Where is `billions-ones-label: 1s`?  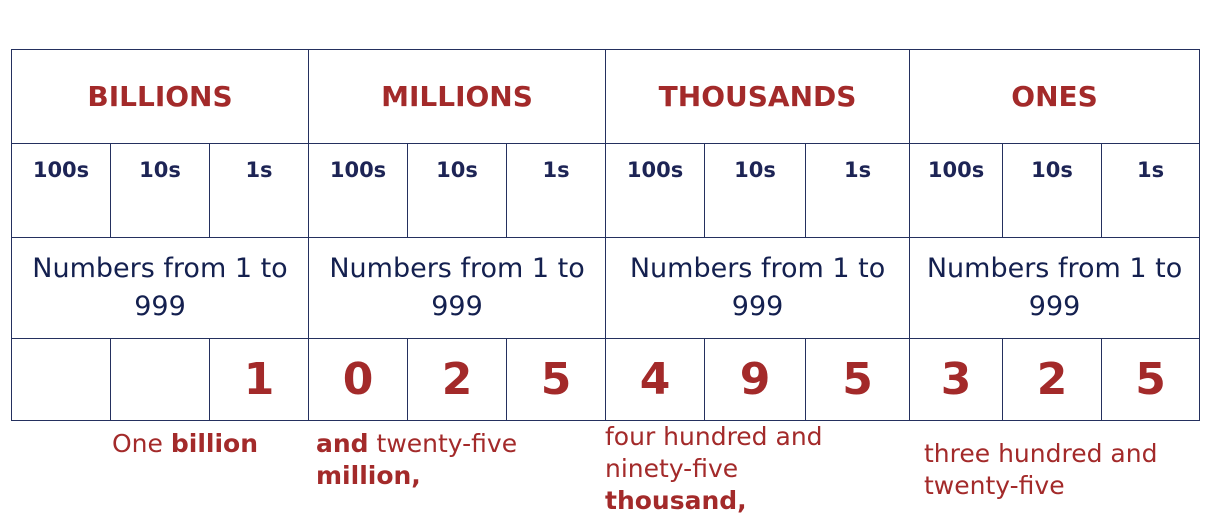 billions-ones-label: 1s is located at coordinates (259, 190).